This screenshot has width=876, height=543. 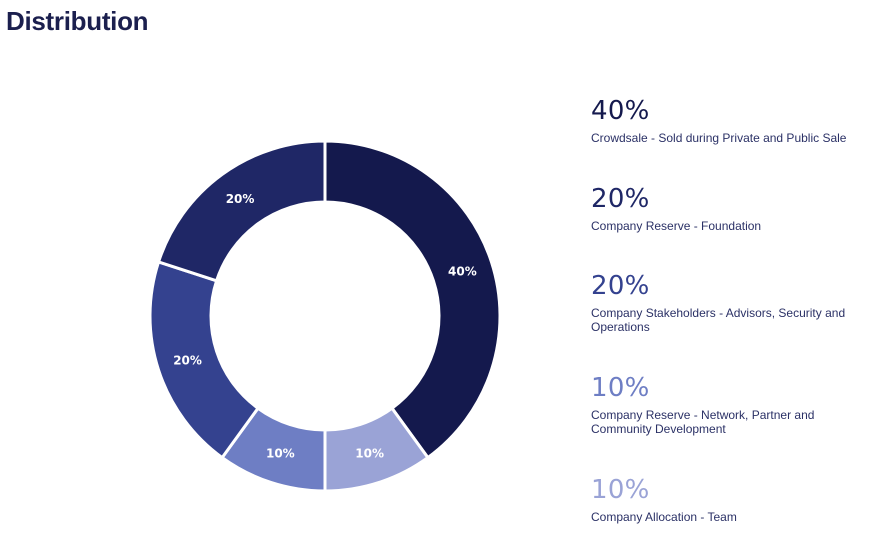 I want to click on slice-label-3: 20%, so click(x=187, y=361).